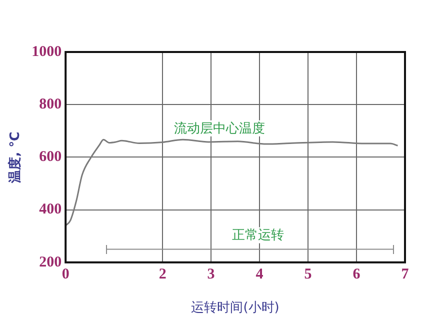 This screenshot has height=330, width=421. What do you see at coordinates (220, 128) in the screenshot?
I see `series-label: 流动层中心温度` at bounding box center [220, 128].